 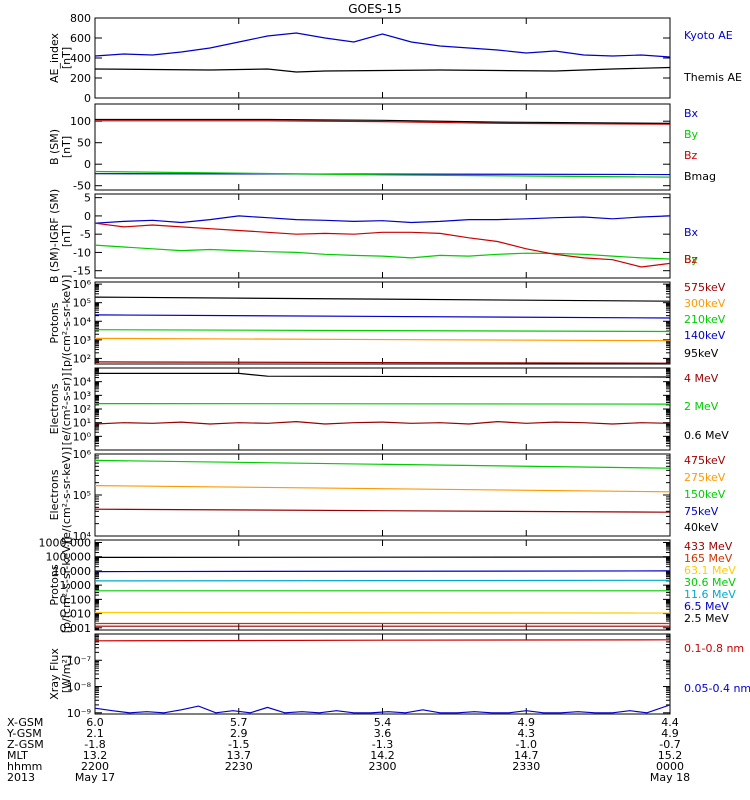 I want to click on legend-entry: By, so click(x=691, y=134).